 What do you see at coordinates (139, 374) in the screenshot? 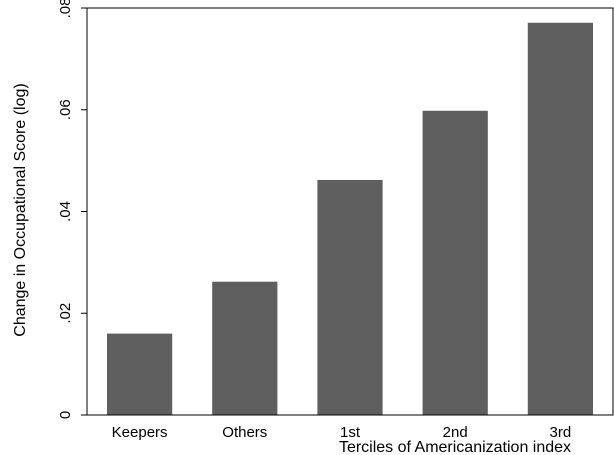
I see `bar-keepers` at bounding box center [139, 374].